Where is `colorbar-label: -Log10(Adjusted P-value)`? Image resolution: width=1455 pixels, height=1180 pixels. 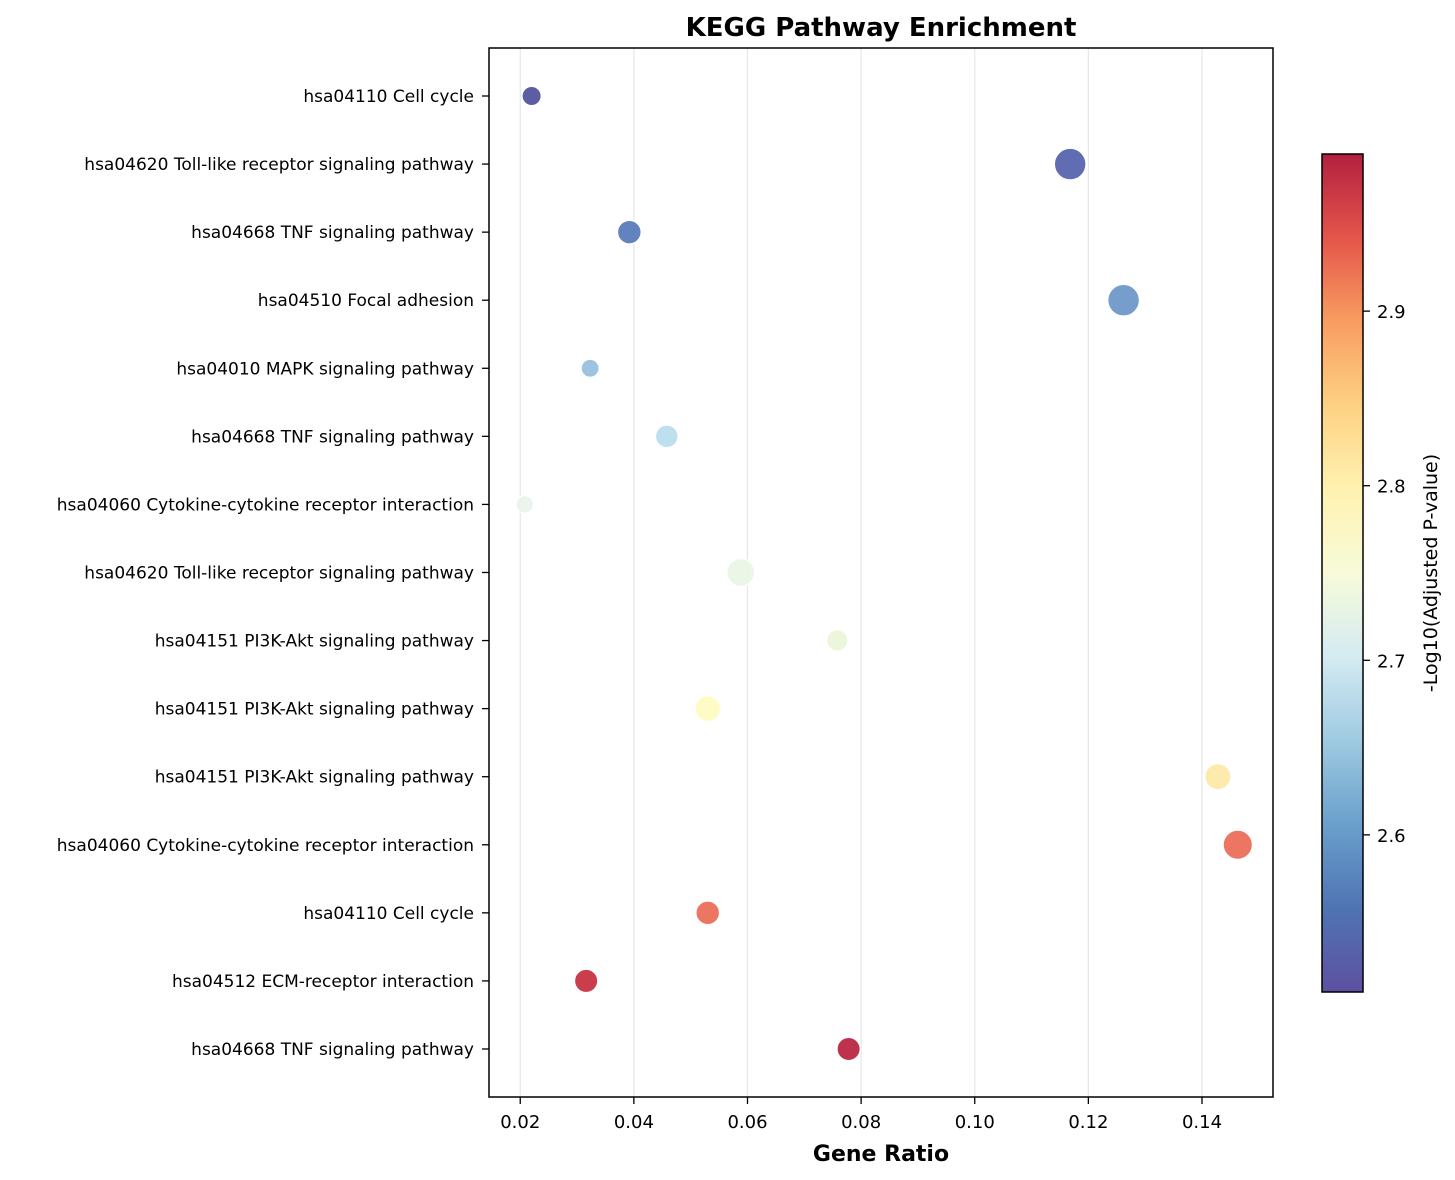
colorbar-label: -Log10(Adjusted P-value) is located at coordinates (1431, 573).